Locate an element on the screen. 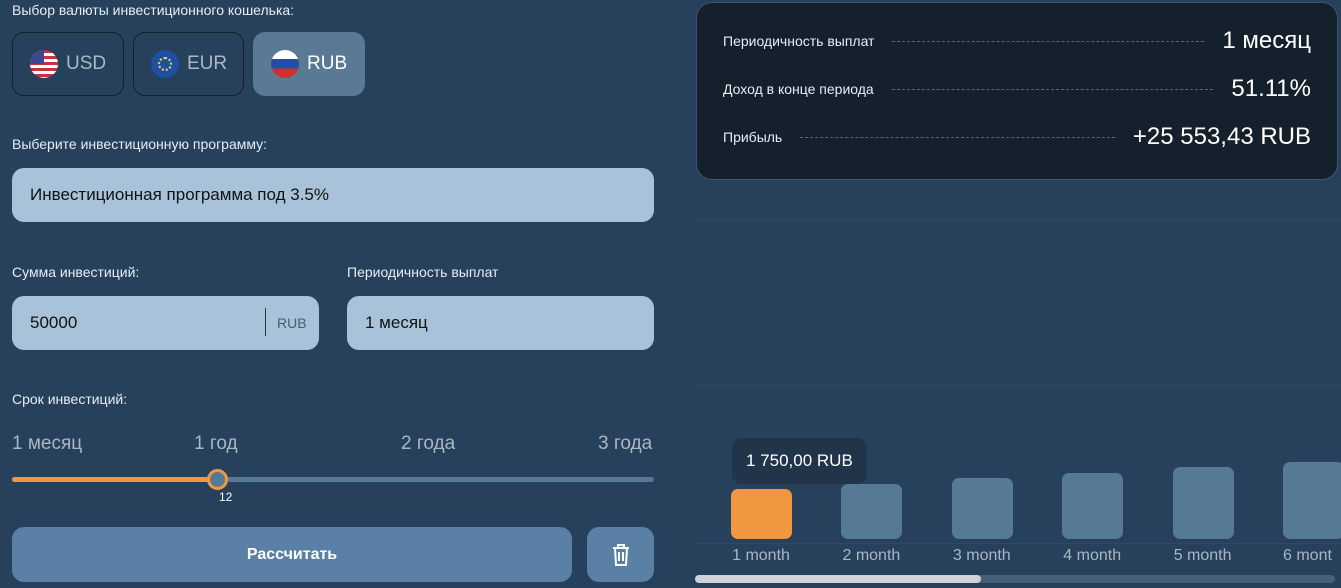  ru-flag-icon is located at coordinates (285, 64).